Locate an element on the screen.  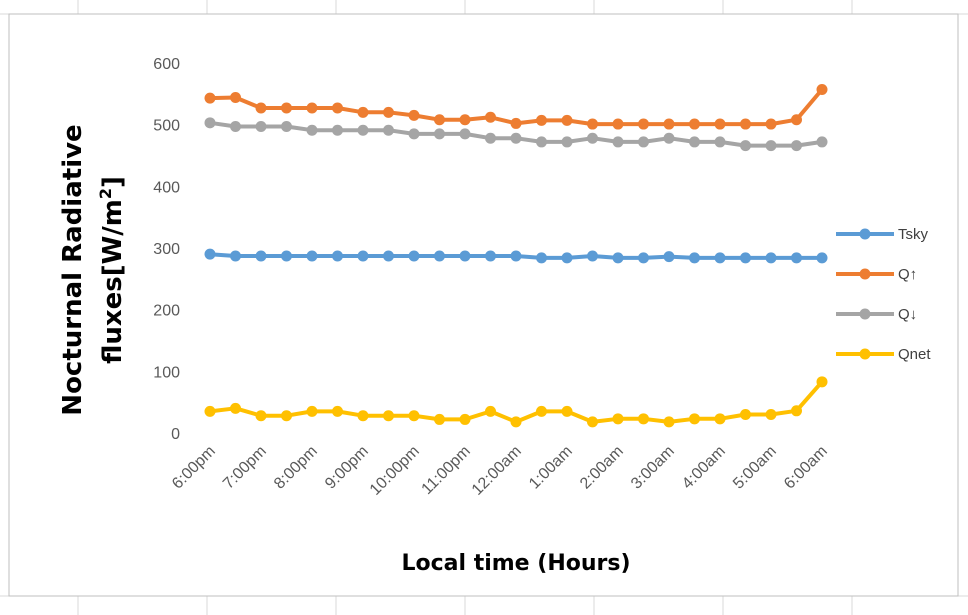
x-tick-label: 12:00am is located at coordinates (497, 471).